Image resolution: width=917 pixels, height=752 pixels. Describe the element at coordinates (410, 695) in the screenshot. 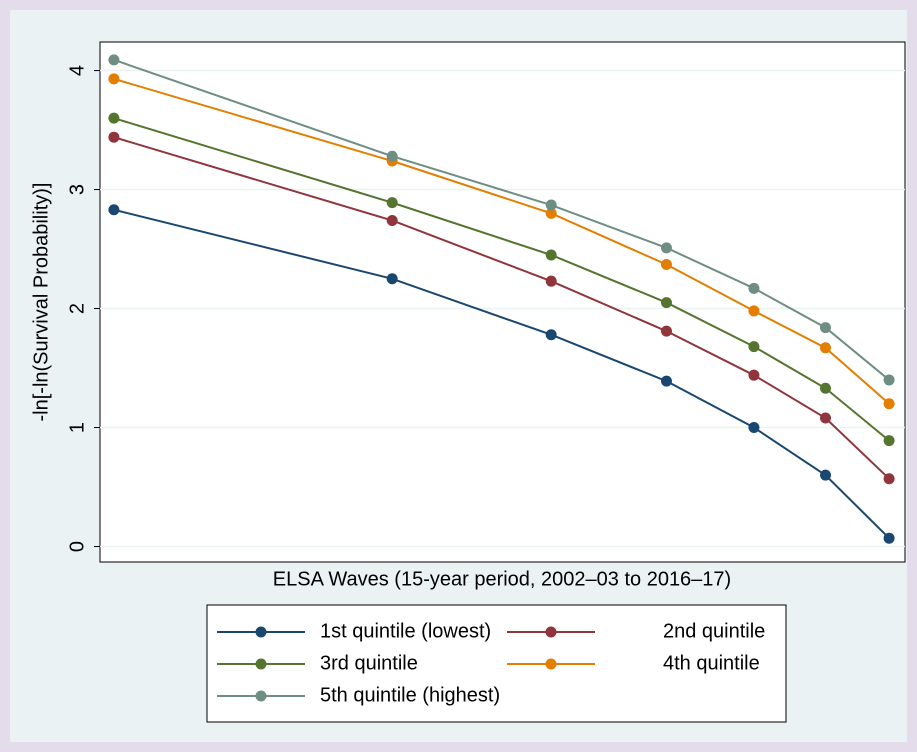

I see `legend-label: 5th quintile (highest)` at that location.